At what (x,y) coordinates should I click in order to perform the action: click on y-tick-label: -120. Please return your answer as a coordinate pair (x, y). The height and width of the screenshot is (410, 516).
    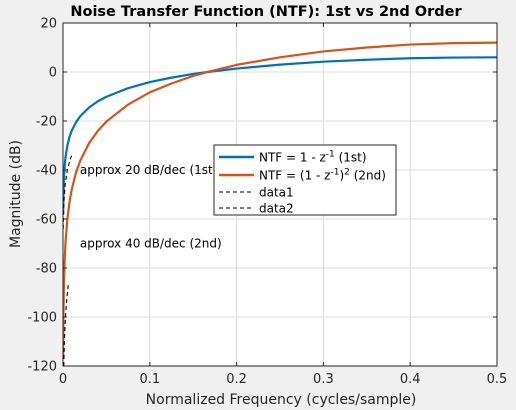
    Looking at the image, I should click on (42, 367).